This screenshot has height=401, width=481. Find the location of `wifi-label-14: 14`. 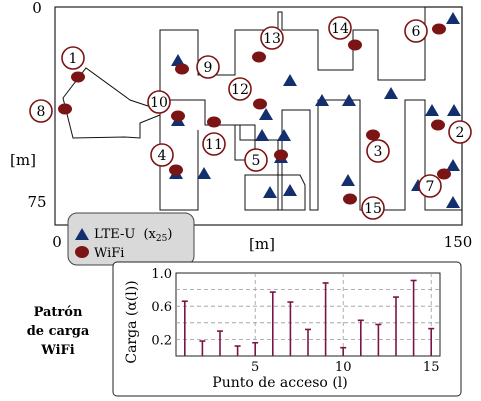

wifi-label-14: 14 is located at coordinates (340, 29).